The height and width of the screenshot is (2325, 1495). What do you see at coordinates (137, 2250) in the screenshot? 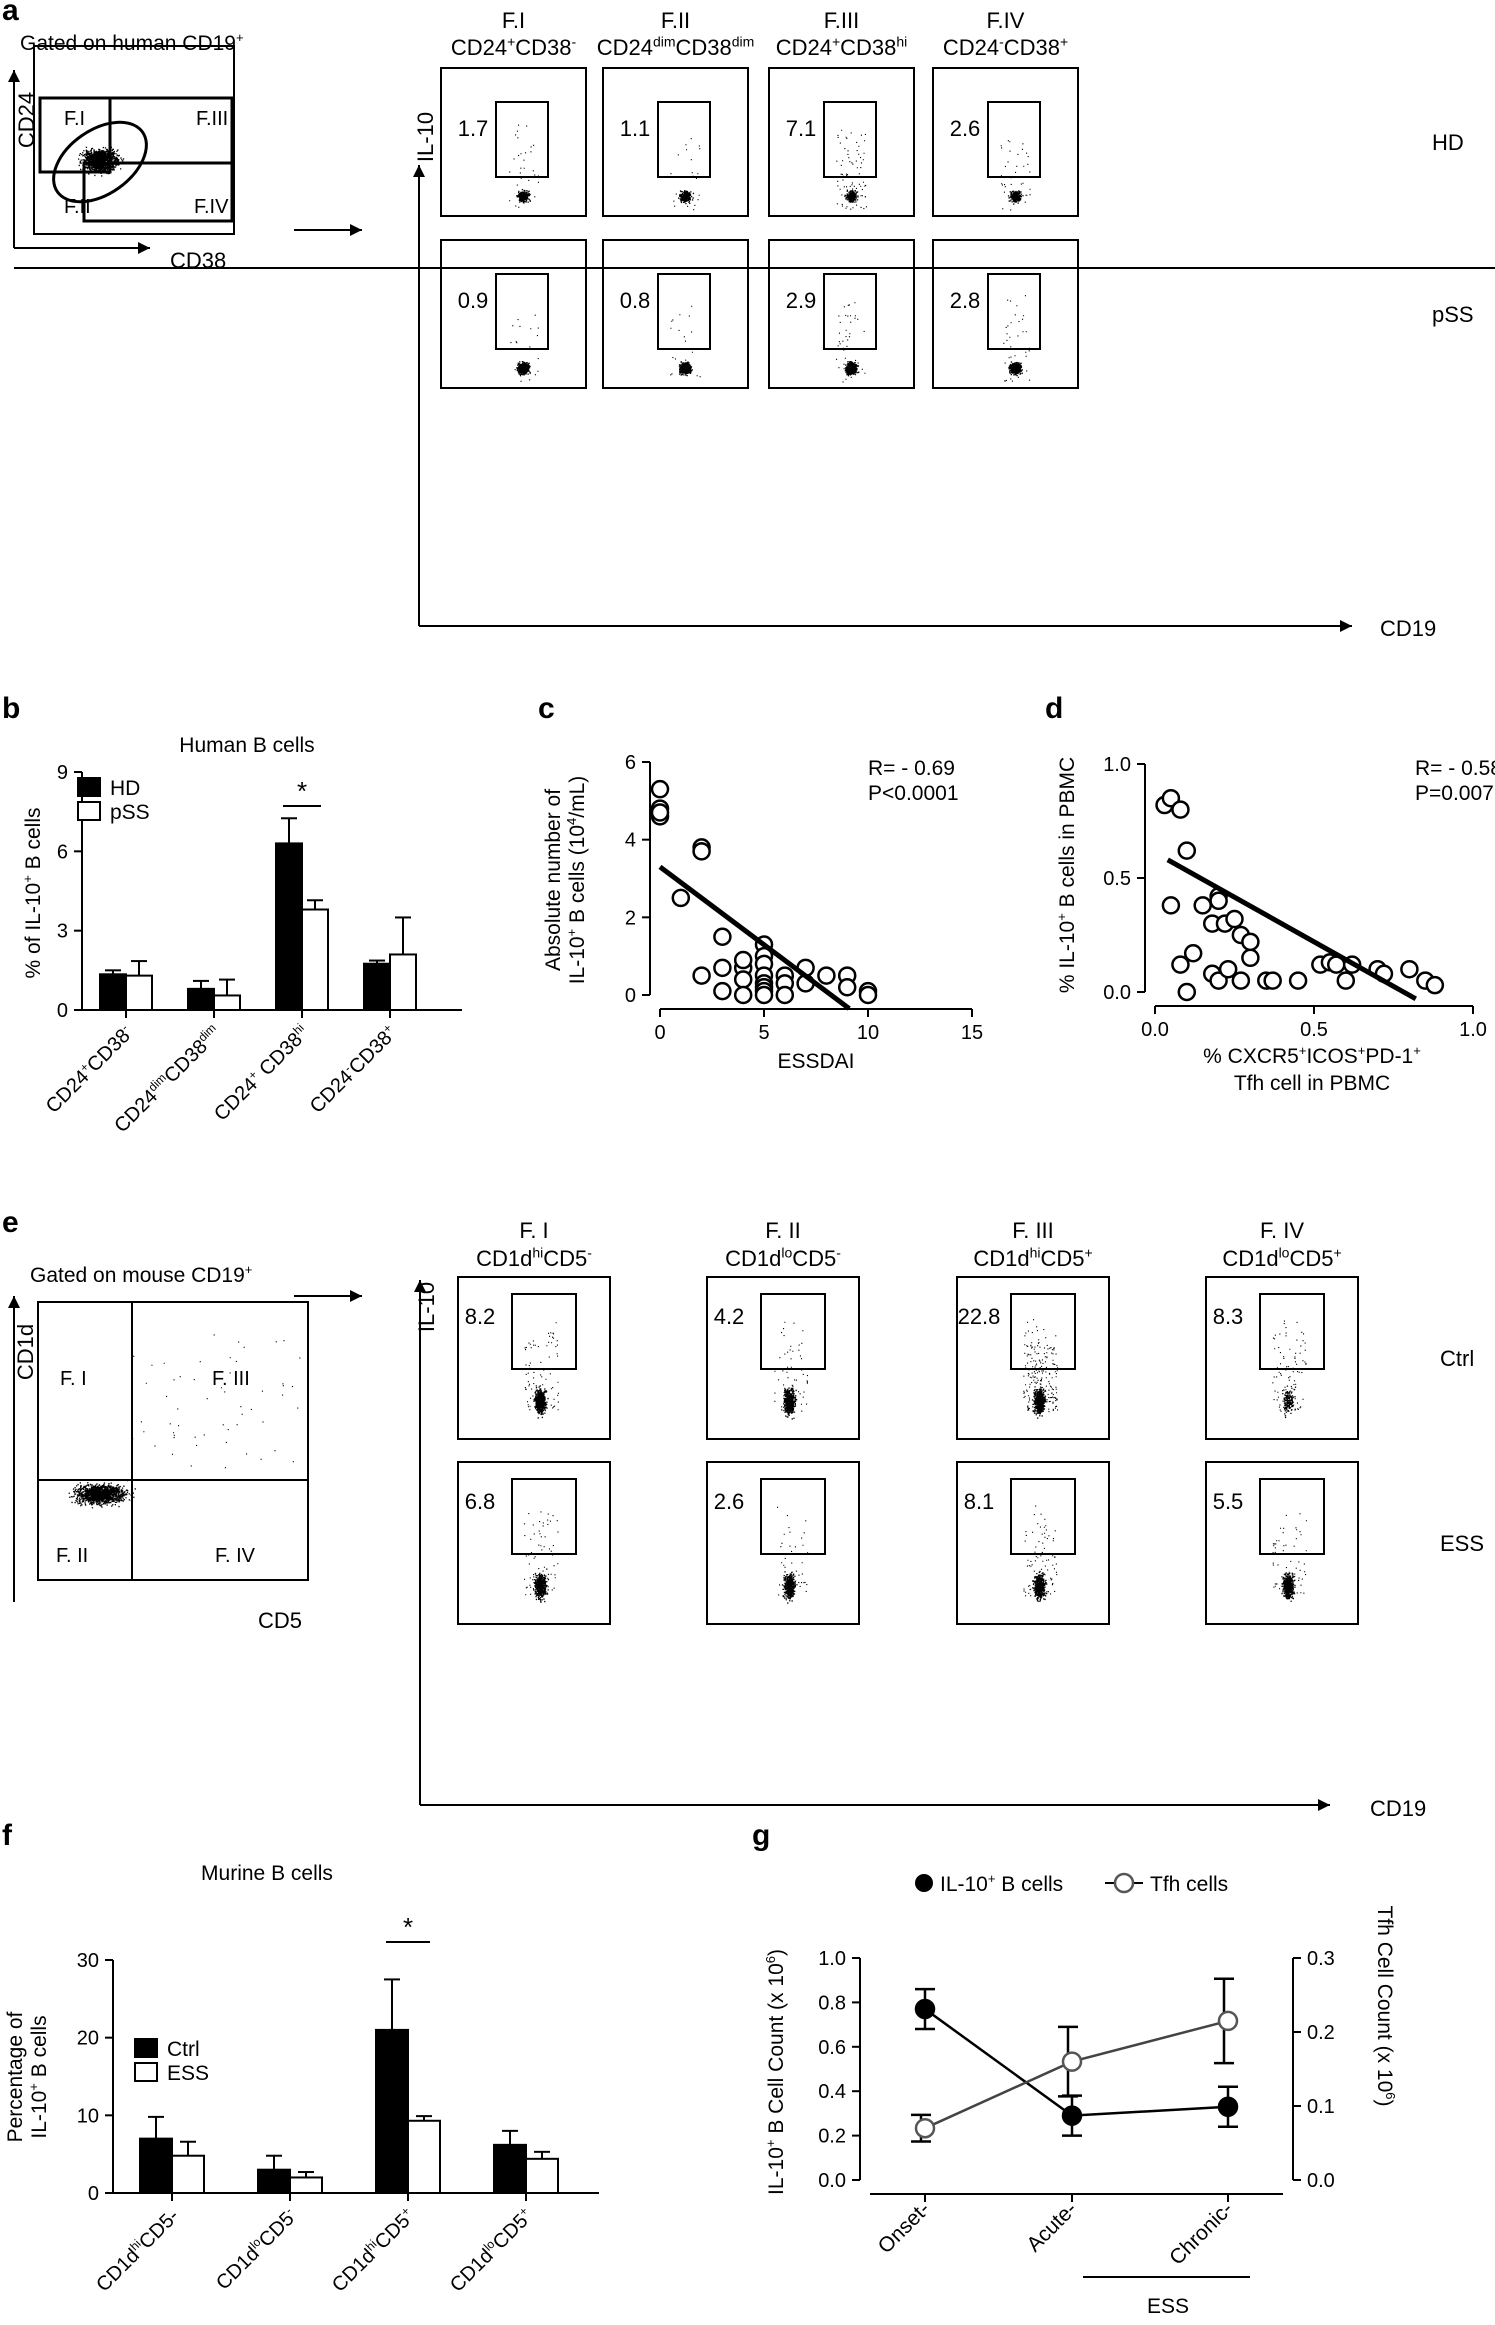
I see `x-category-label: CD1dhi​CD5-` at bounding box center [137, 2250].